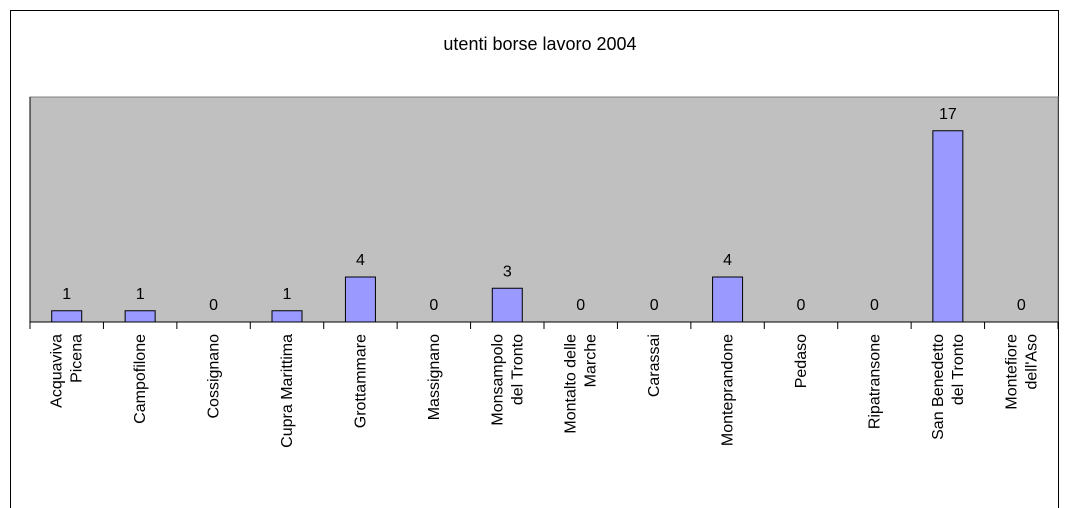 This screenshot has width=1070, height=508. I want to click on x-tick-label: Monsampolo del Tronto, so click(507, 380).